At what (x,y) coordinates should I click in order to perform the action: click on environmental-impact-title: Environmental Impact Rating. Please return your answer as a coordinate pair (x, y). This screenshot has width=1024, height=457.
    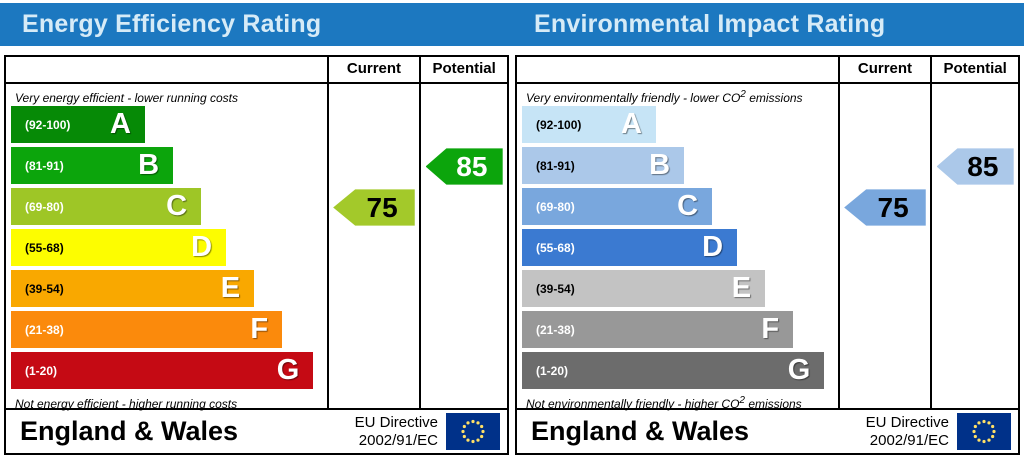
    Looking at the image, I should click on (710, 24).